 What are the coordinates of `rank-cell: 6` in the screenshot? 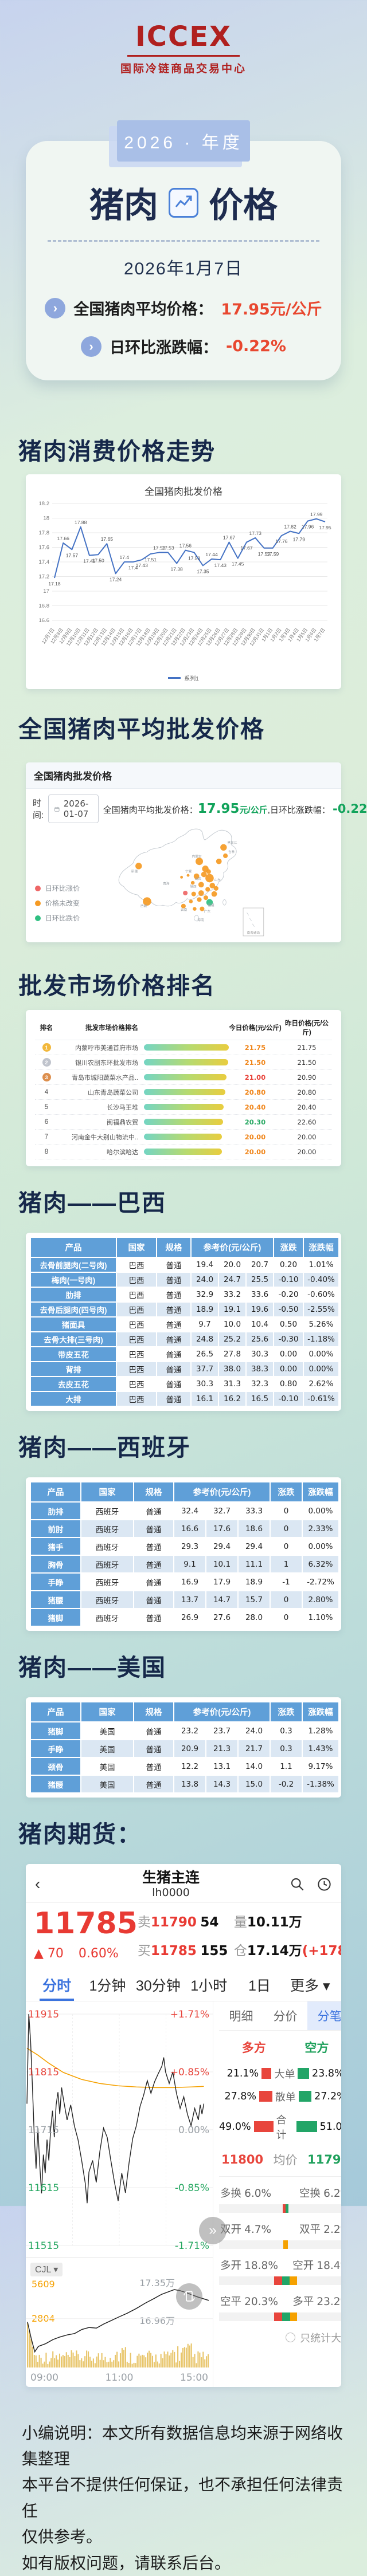 It's located at (46, 1122).